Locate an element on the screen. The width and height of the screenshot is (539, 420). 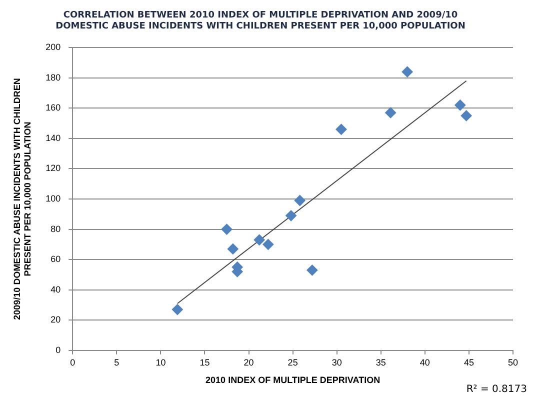
y-tick-label: 140 is located at coordinates (53, 137).